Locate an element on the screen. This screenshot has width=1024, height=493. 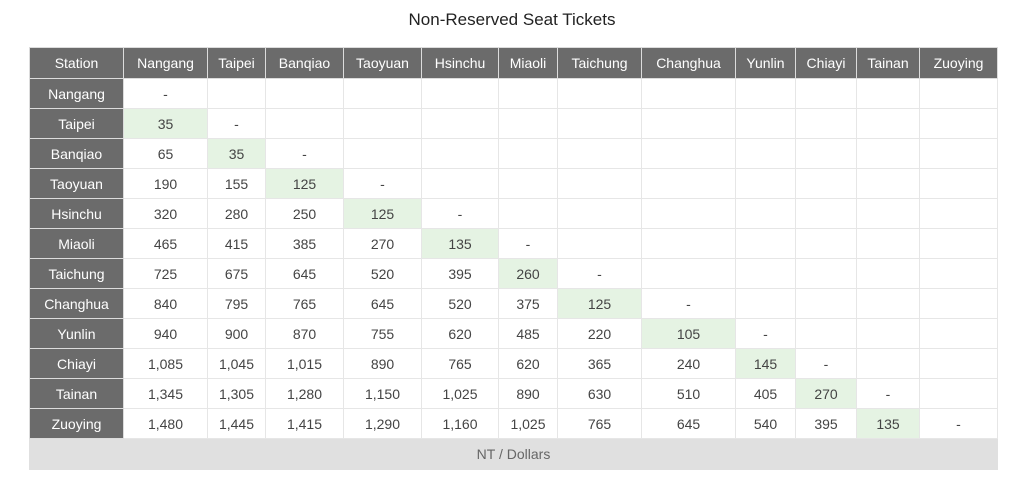
fare-cell: 1,305 is located at coordinates (236, 393).